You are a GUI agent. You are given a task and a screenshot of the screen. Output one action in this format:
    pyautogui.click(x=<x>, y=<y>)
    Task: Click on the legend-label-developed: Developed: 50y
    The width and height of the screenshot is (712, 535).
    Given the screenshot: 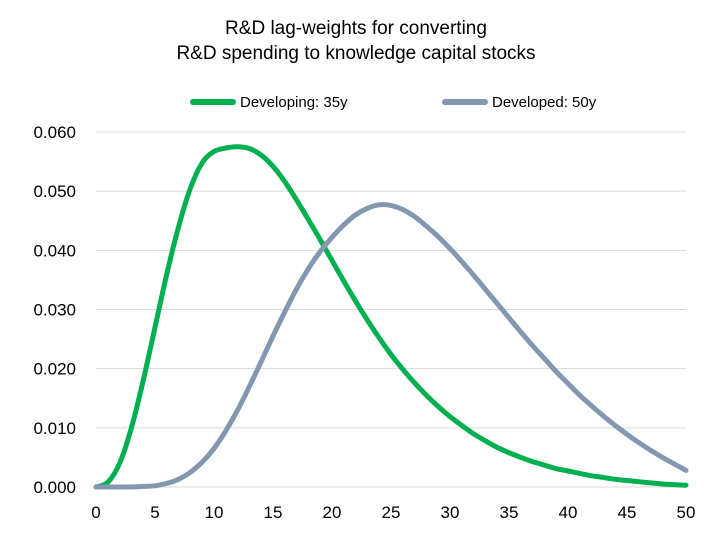 What is the action you would take?
    pyautogui.click(x=544, y=102)
    